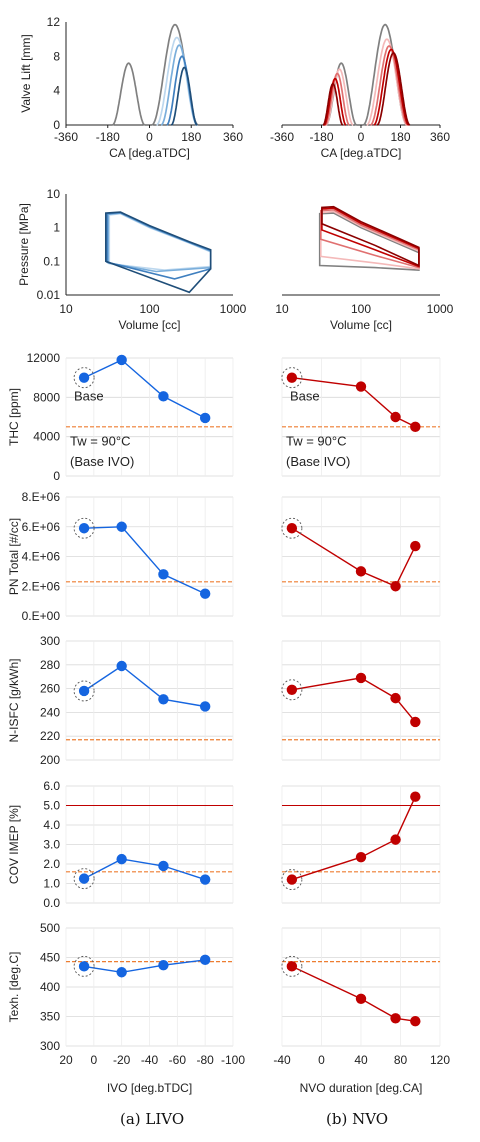  What do you see at coordinates (149, 309) in the screenshot?
I see `x-tick-label: 100` at bounding box center [149, 309].